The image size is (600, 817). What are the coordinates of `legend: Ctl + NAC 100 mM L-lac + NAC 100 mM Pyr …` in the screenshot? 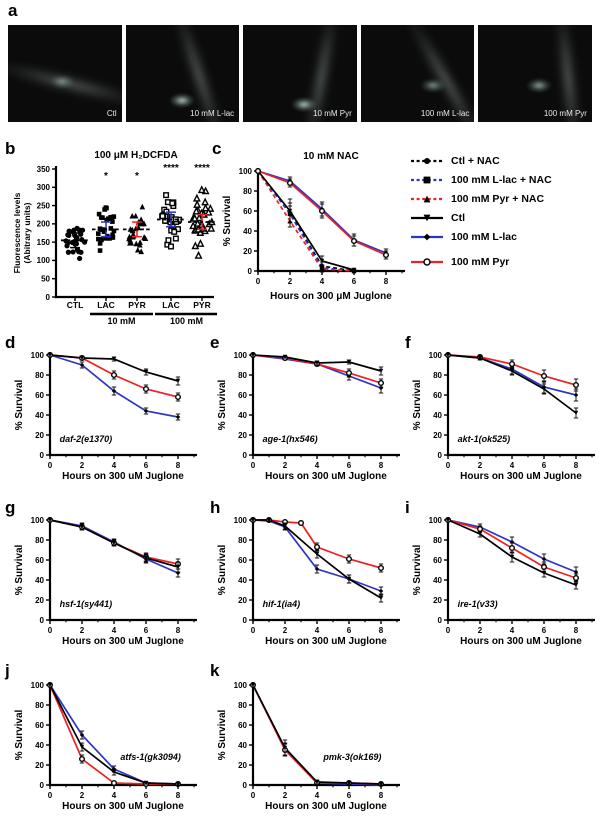 It's located at (481, 211).